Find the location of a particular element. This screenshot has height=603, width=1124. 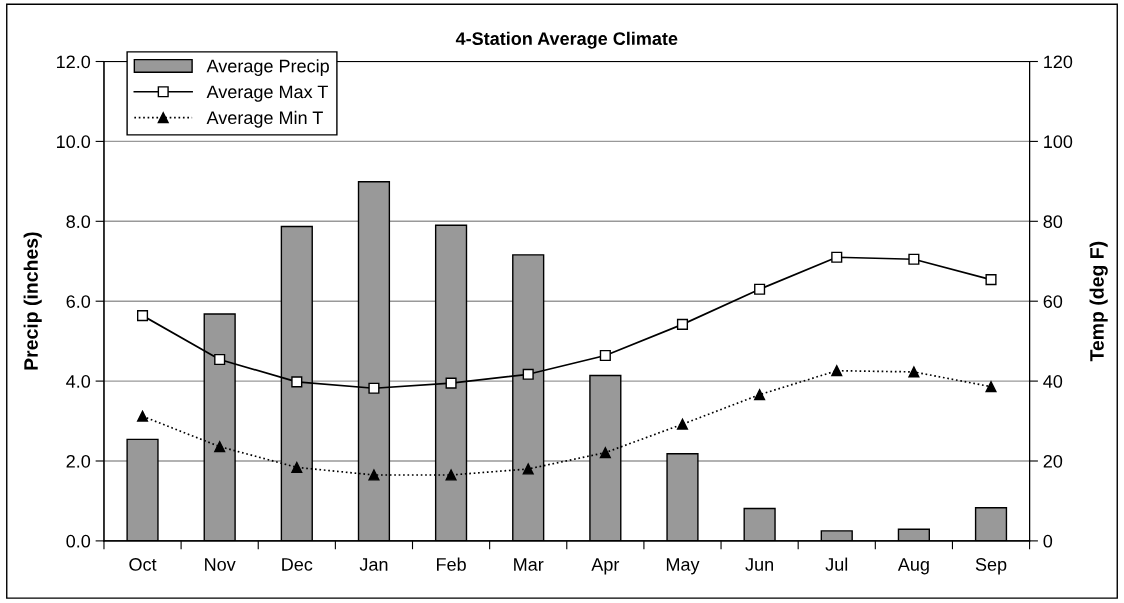

x-tick-label: Apr is located at coordinates (605, 566).